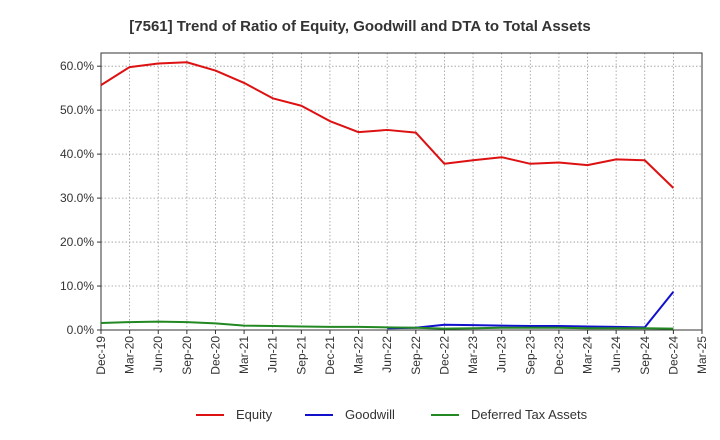 The height and width of the screenshot is (440, 720). Describe the element at coordinates (77, 154) in the screenshot. I see `y-tick-label: 40.0%` at that location.